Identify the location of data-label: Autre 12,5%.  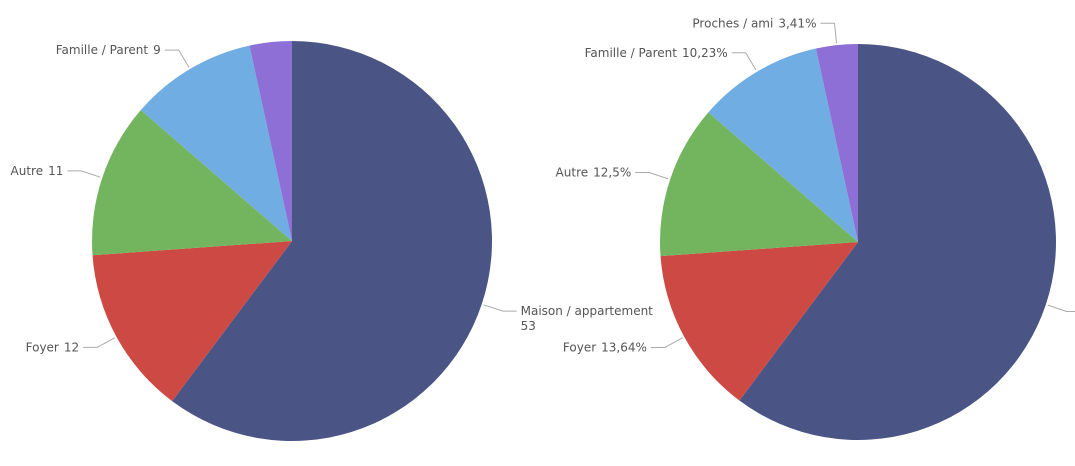
(594, 172).